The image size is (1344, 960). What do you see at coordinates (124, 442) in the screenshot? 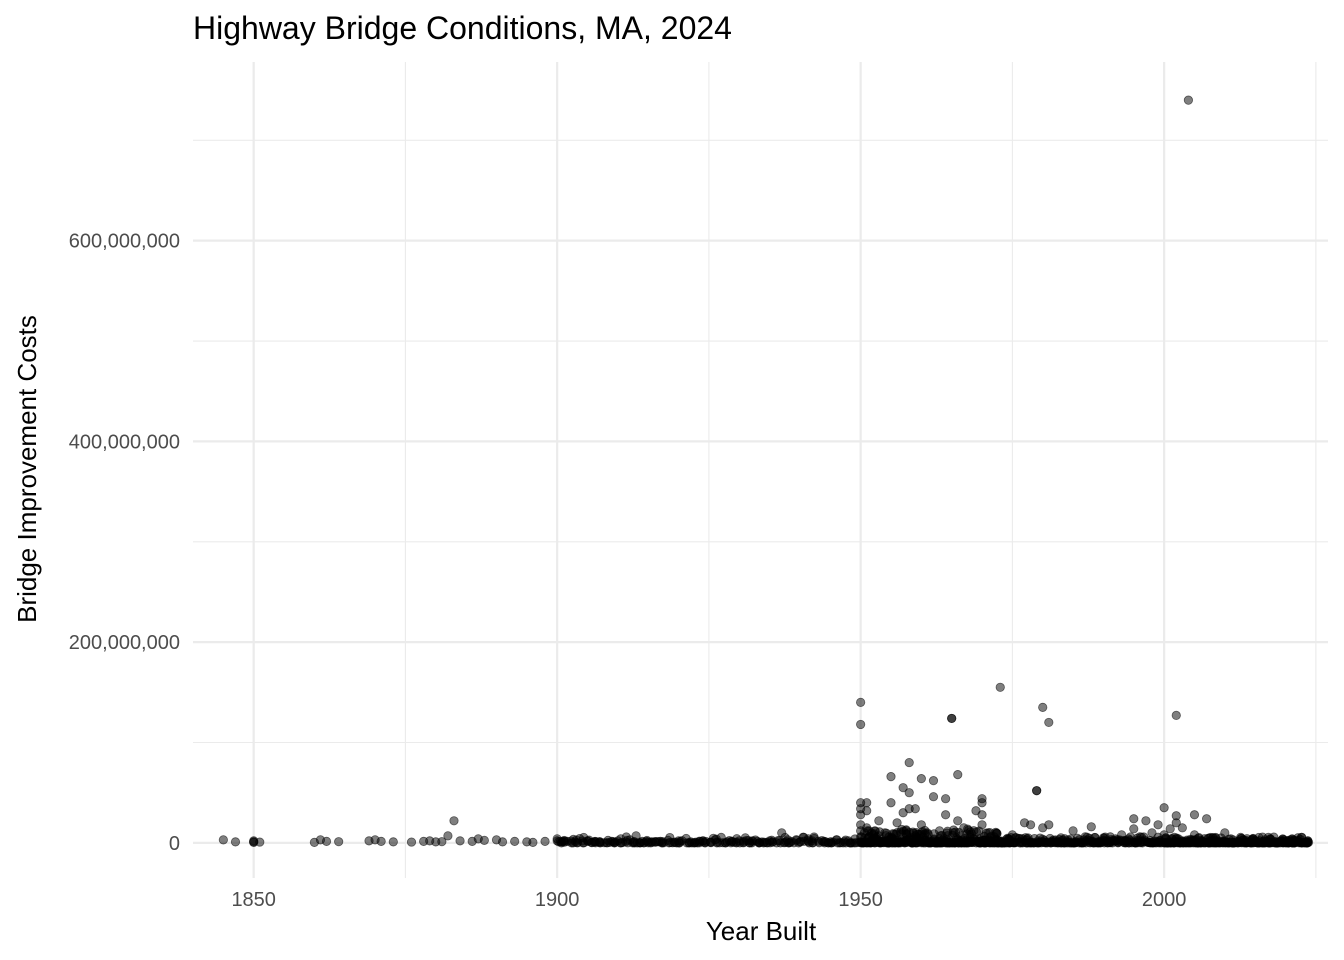
I see `y-tick-label: 400,000,000` at bounding box center [124, 442].